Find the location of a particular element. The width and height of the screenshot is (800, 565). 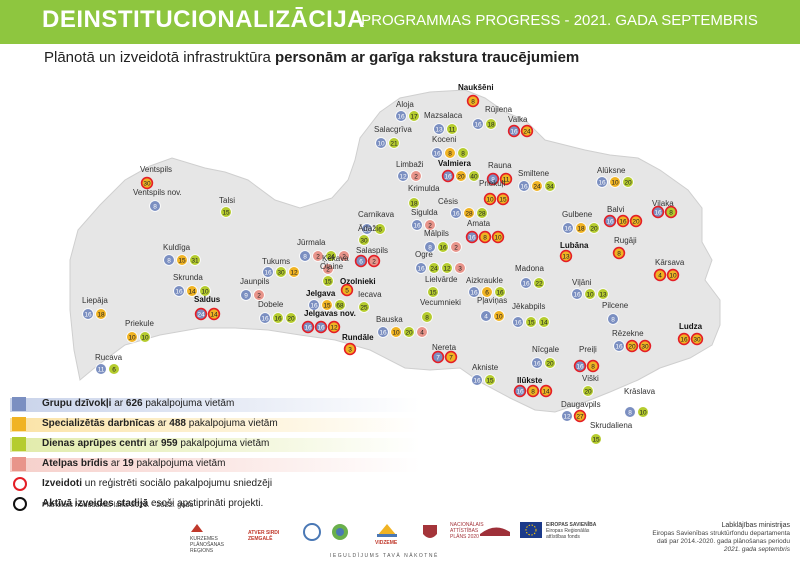

place-vecumnieki: Vecumnieki 8 is located at coordinates (440, 310).